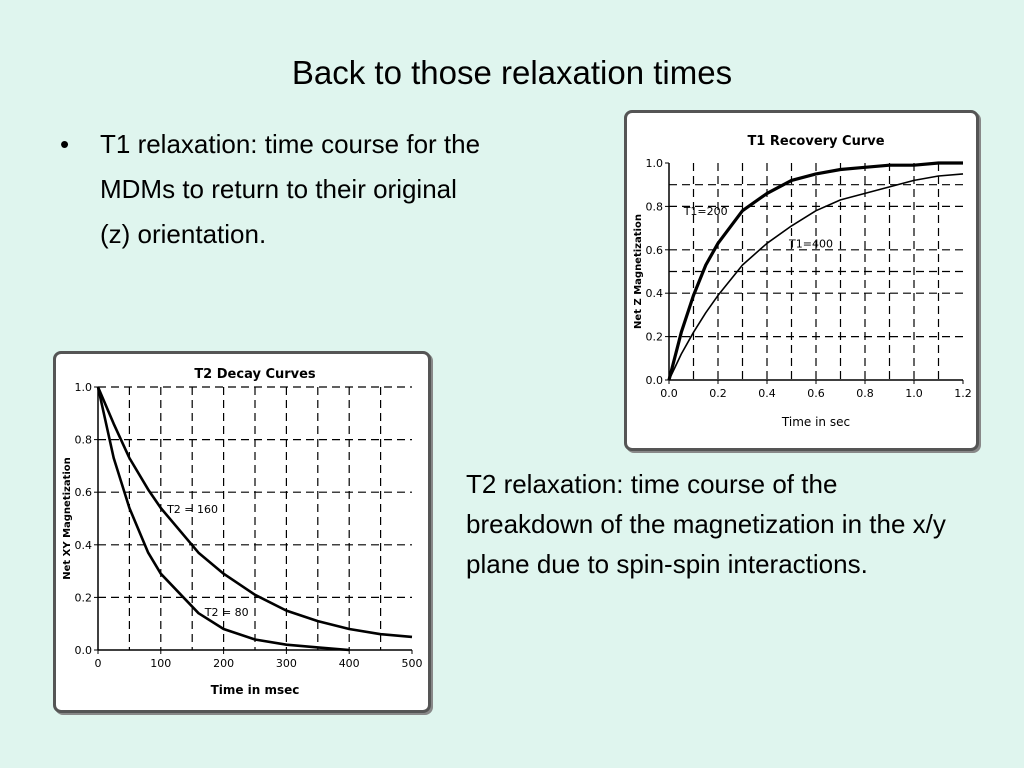 The width and height of the screenshot is (1024, 768). What do you see at coordinates (810, 244) in the screenshot?
I see `curve-label: T1=400` at bounding box center [810, 244].